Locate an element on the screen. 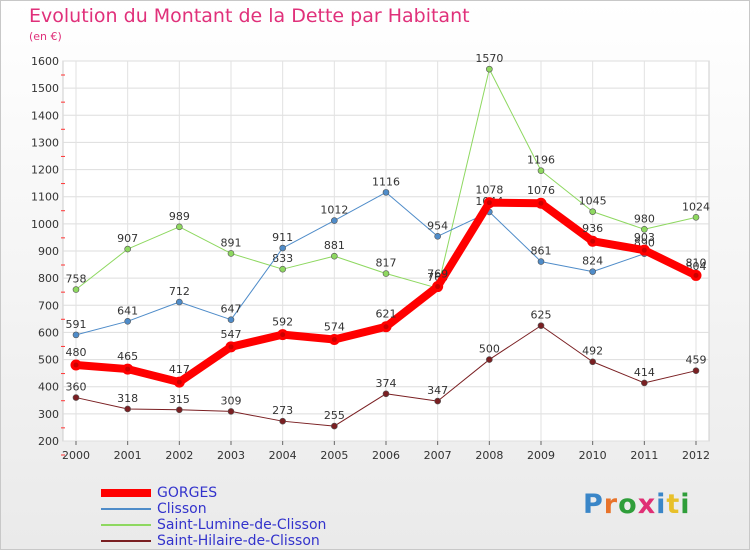 This screenshot has height=550, width=750. data-label-saint-lumine-de-clisson: 758 is located at coordinates (76, 279).